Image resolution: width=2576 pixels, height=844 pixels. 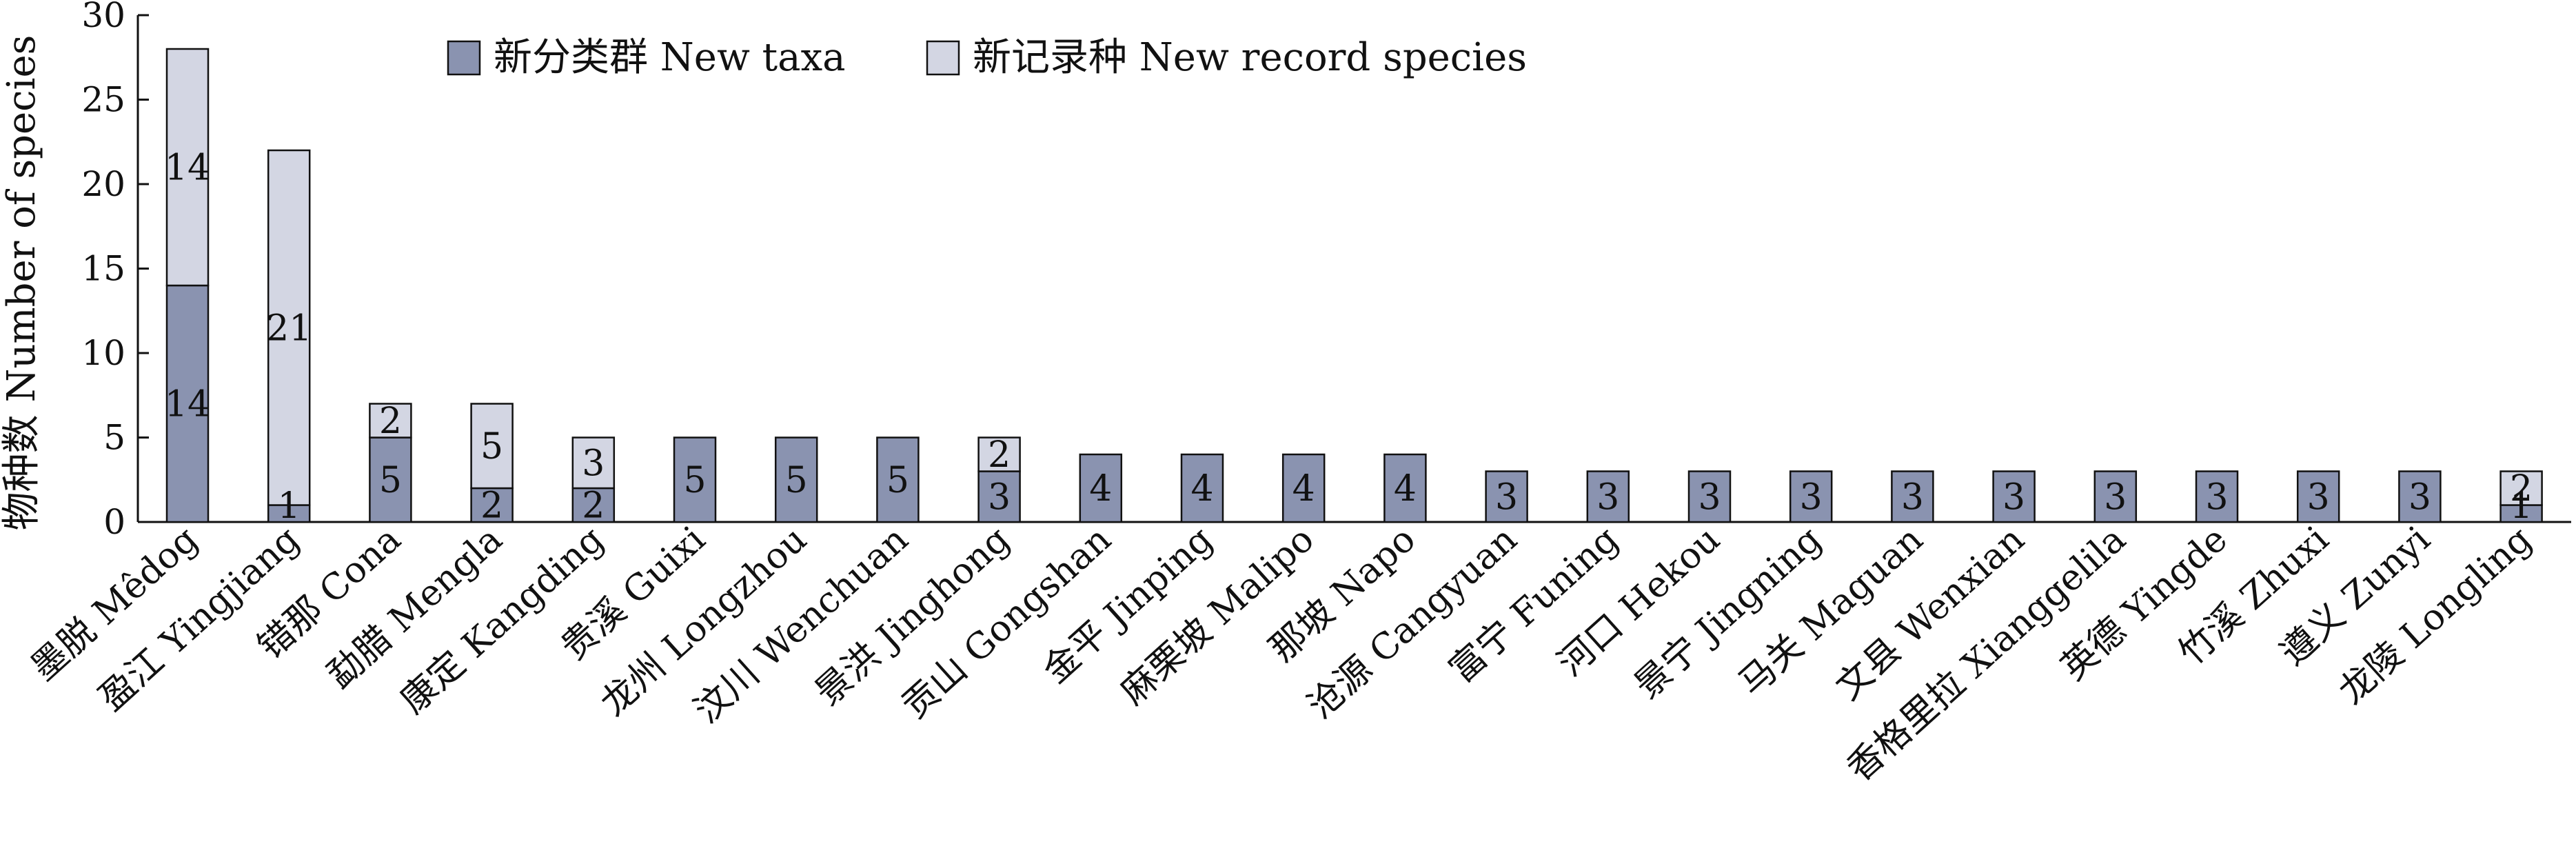 I want to click on y-axis-title: 物种数 Number of species, so click(x=22, y=283).